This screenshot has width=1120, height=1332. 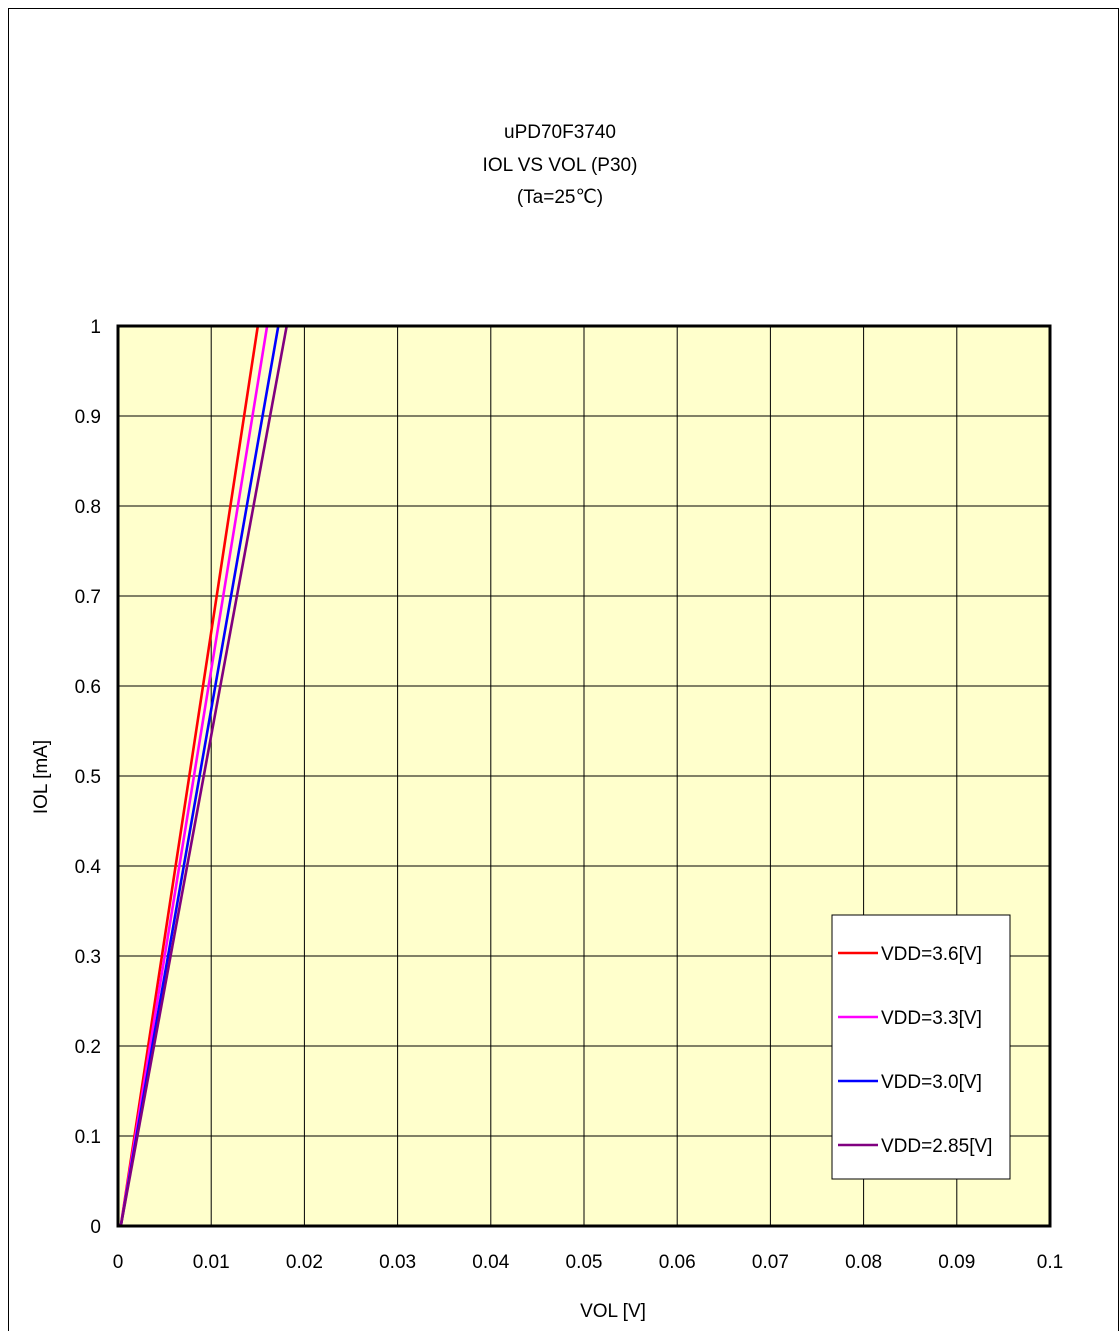 I want to click on y-tick-label: 0.9, so click(x=88, y=417).